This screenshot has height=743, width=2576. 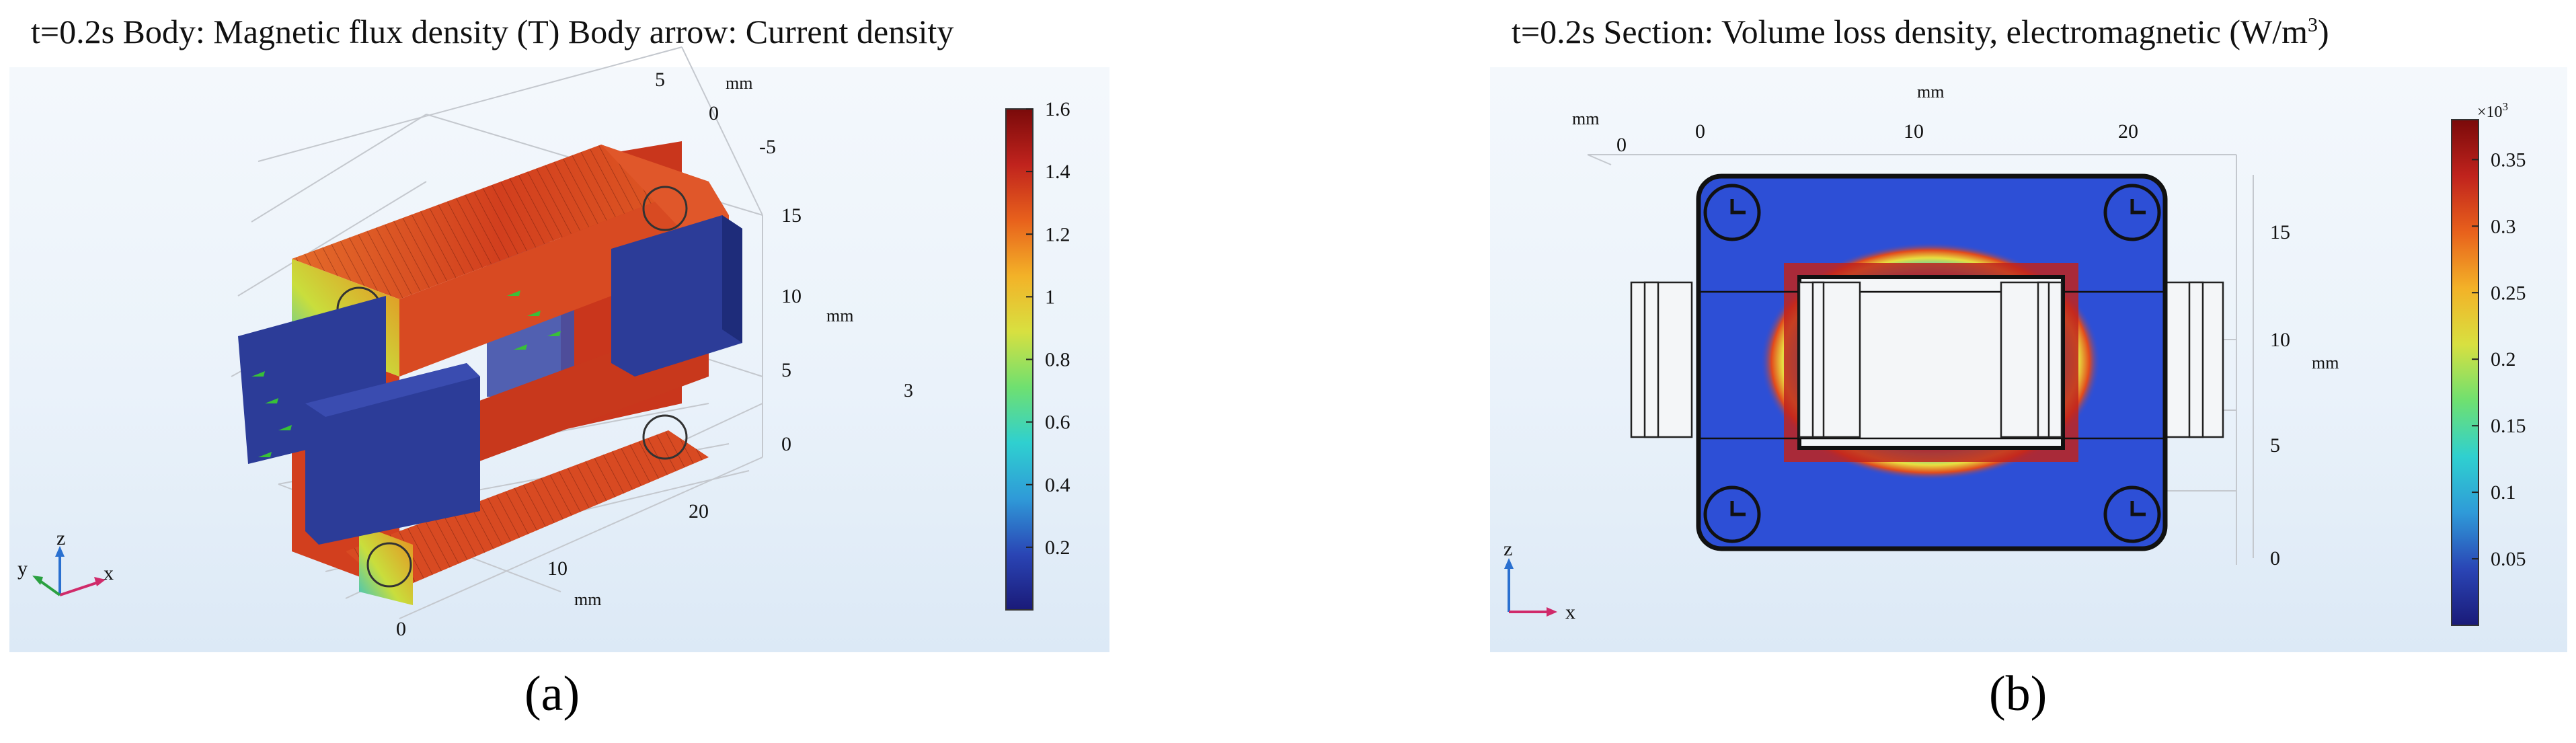 What do you see at coordinates (1661, 359) in the screenshot?
I see `side-coil-left` at bounding box center [1661, 359].